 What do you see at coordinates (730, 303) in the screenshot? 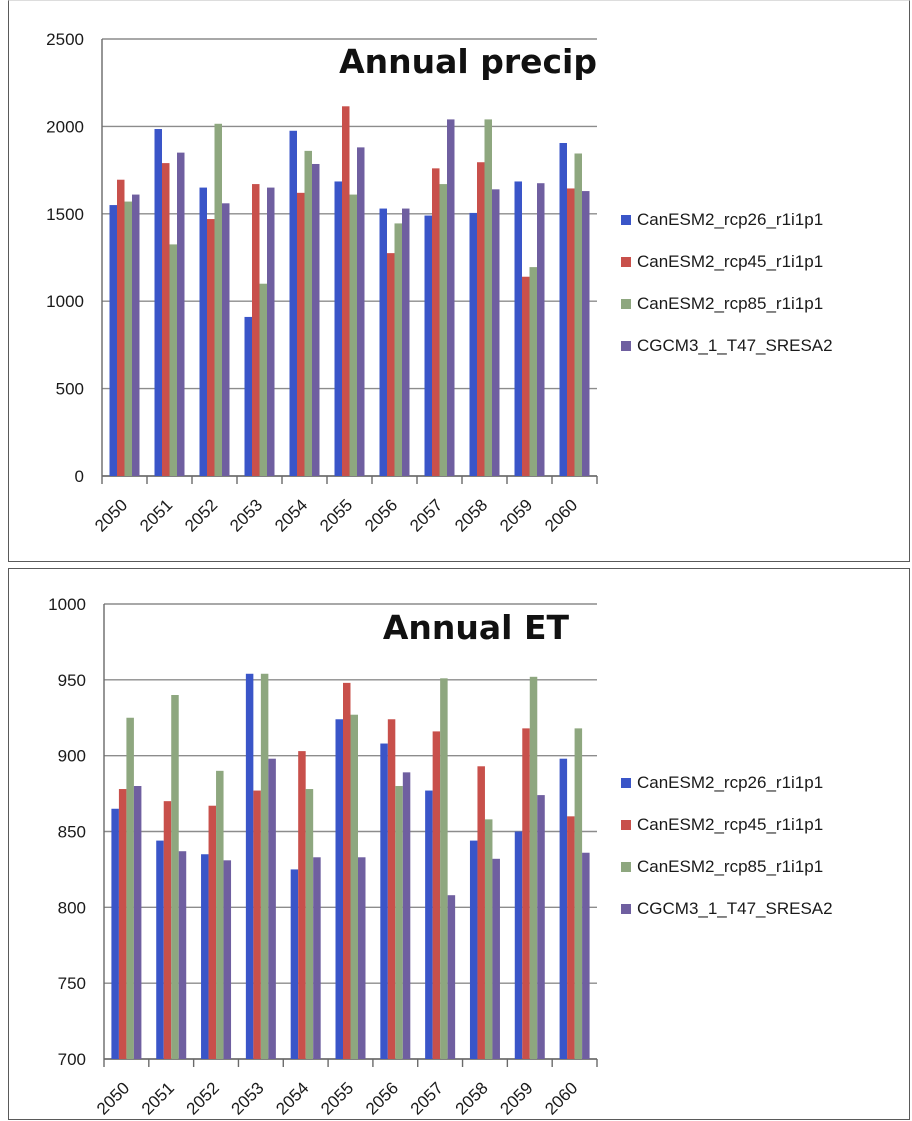
I see `precip-legend-label: CanESM2_rcp85_r1i1p1` at bounding box center [730, 303].